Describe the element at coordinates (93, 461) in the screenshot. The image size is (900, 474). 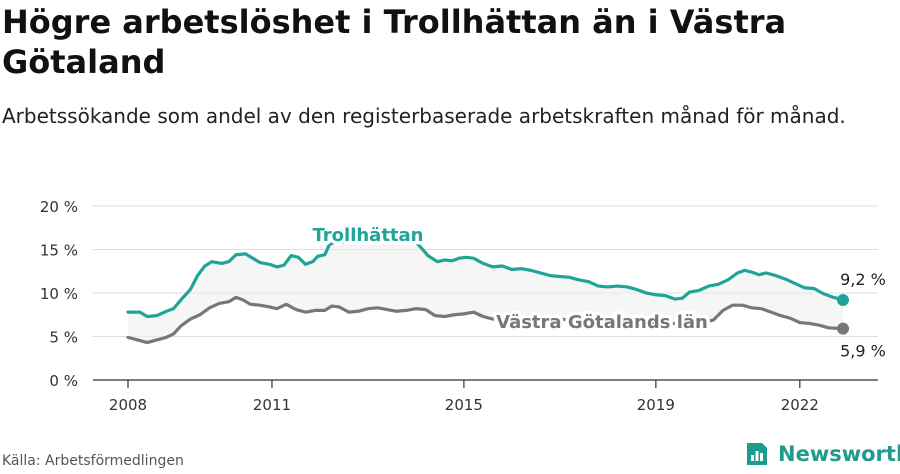
I see `source-note: Källa: Arbetsförmedlingen` at that location.